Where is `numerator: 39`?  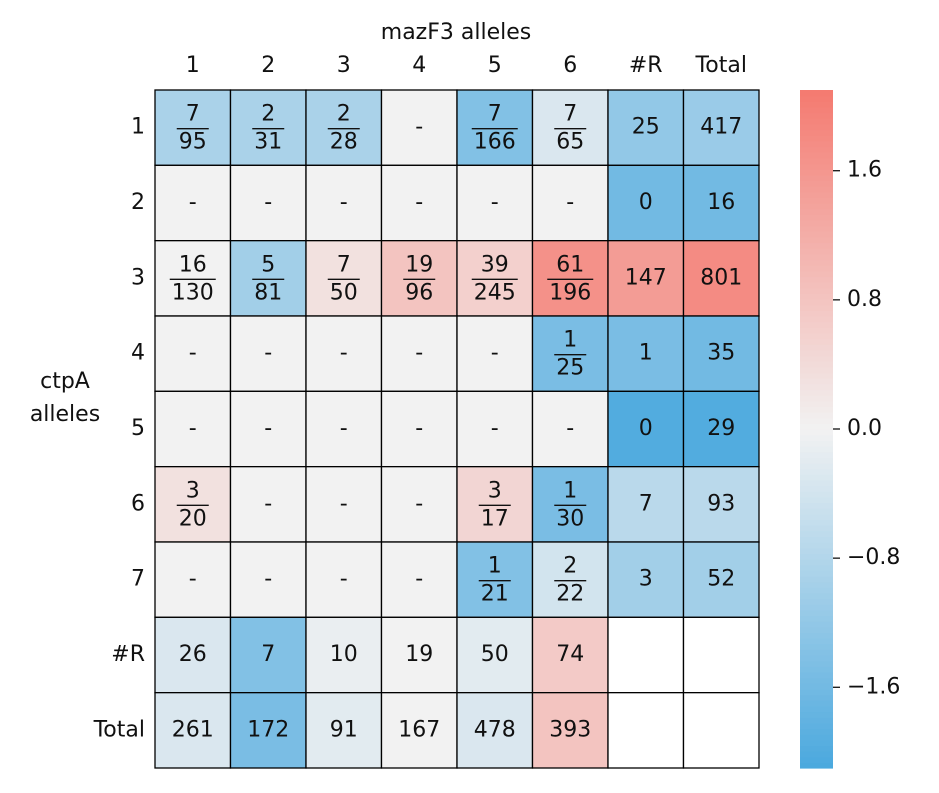
numerator: 39 is located at coordinates (495, 264).